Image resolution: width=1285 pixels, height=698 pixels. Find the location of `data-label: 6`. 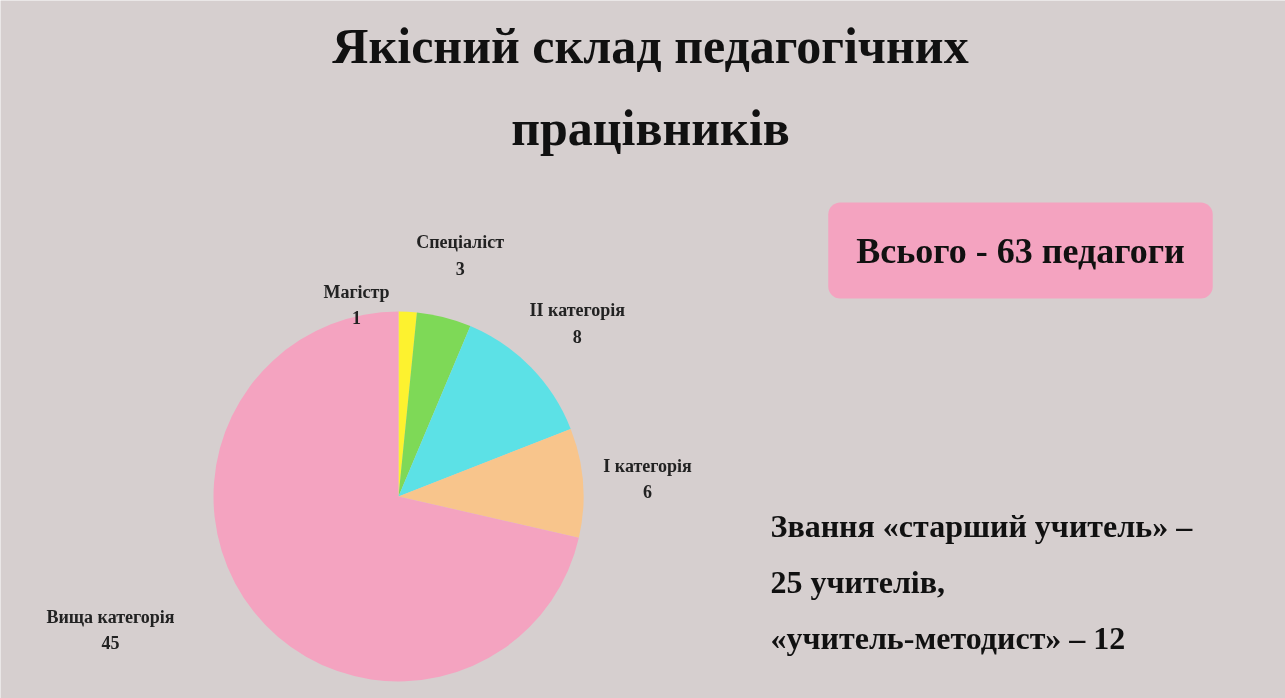

data-label: 6 is located at coordinates (648, 492).